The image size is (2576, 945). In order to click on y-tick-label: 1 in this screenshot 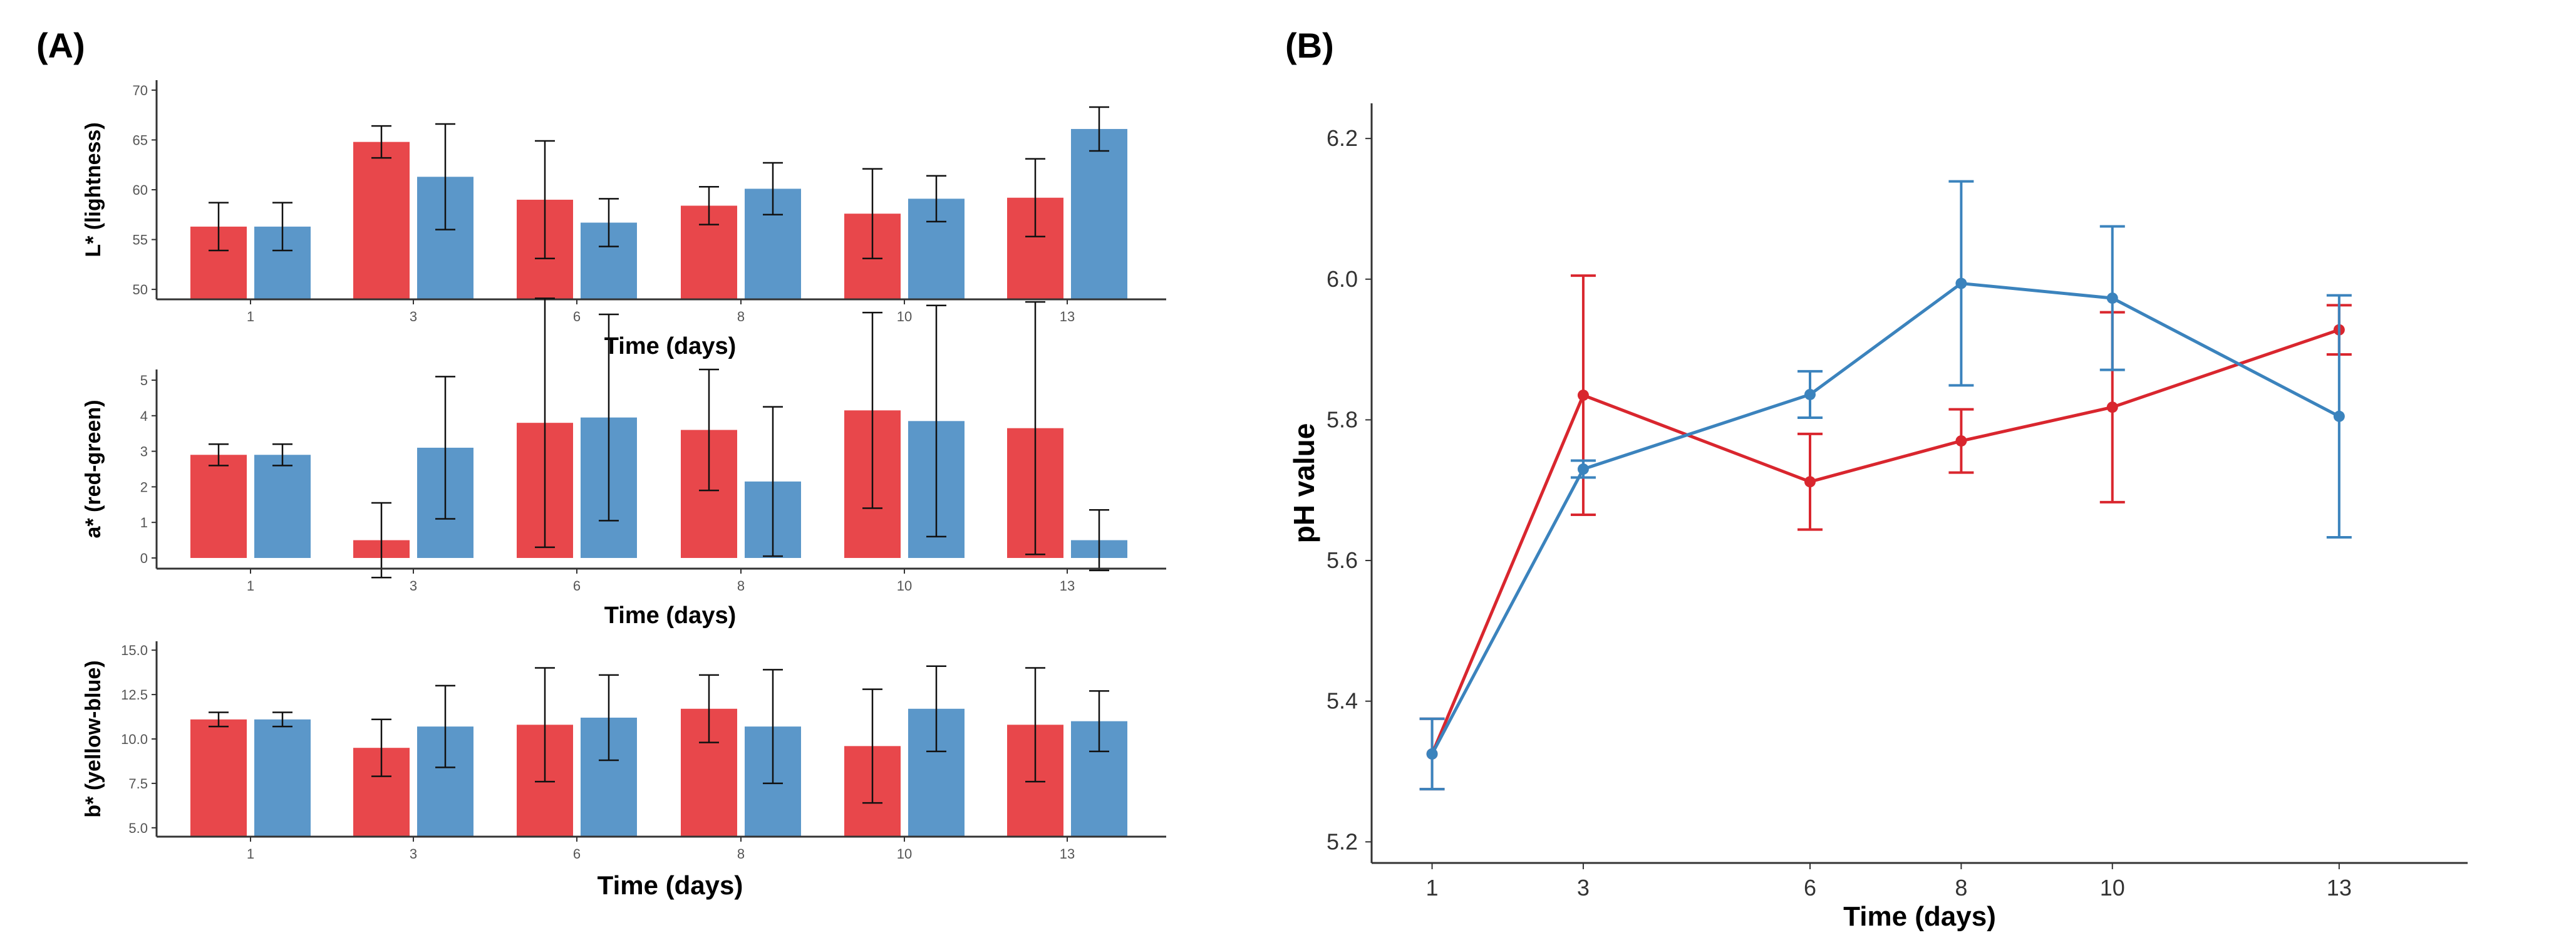, I will do `click(144, 522)`.